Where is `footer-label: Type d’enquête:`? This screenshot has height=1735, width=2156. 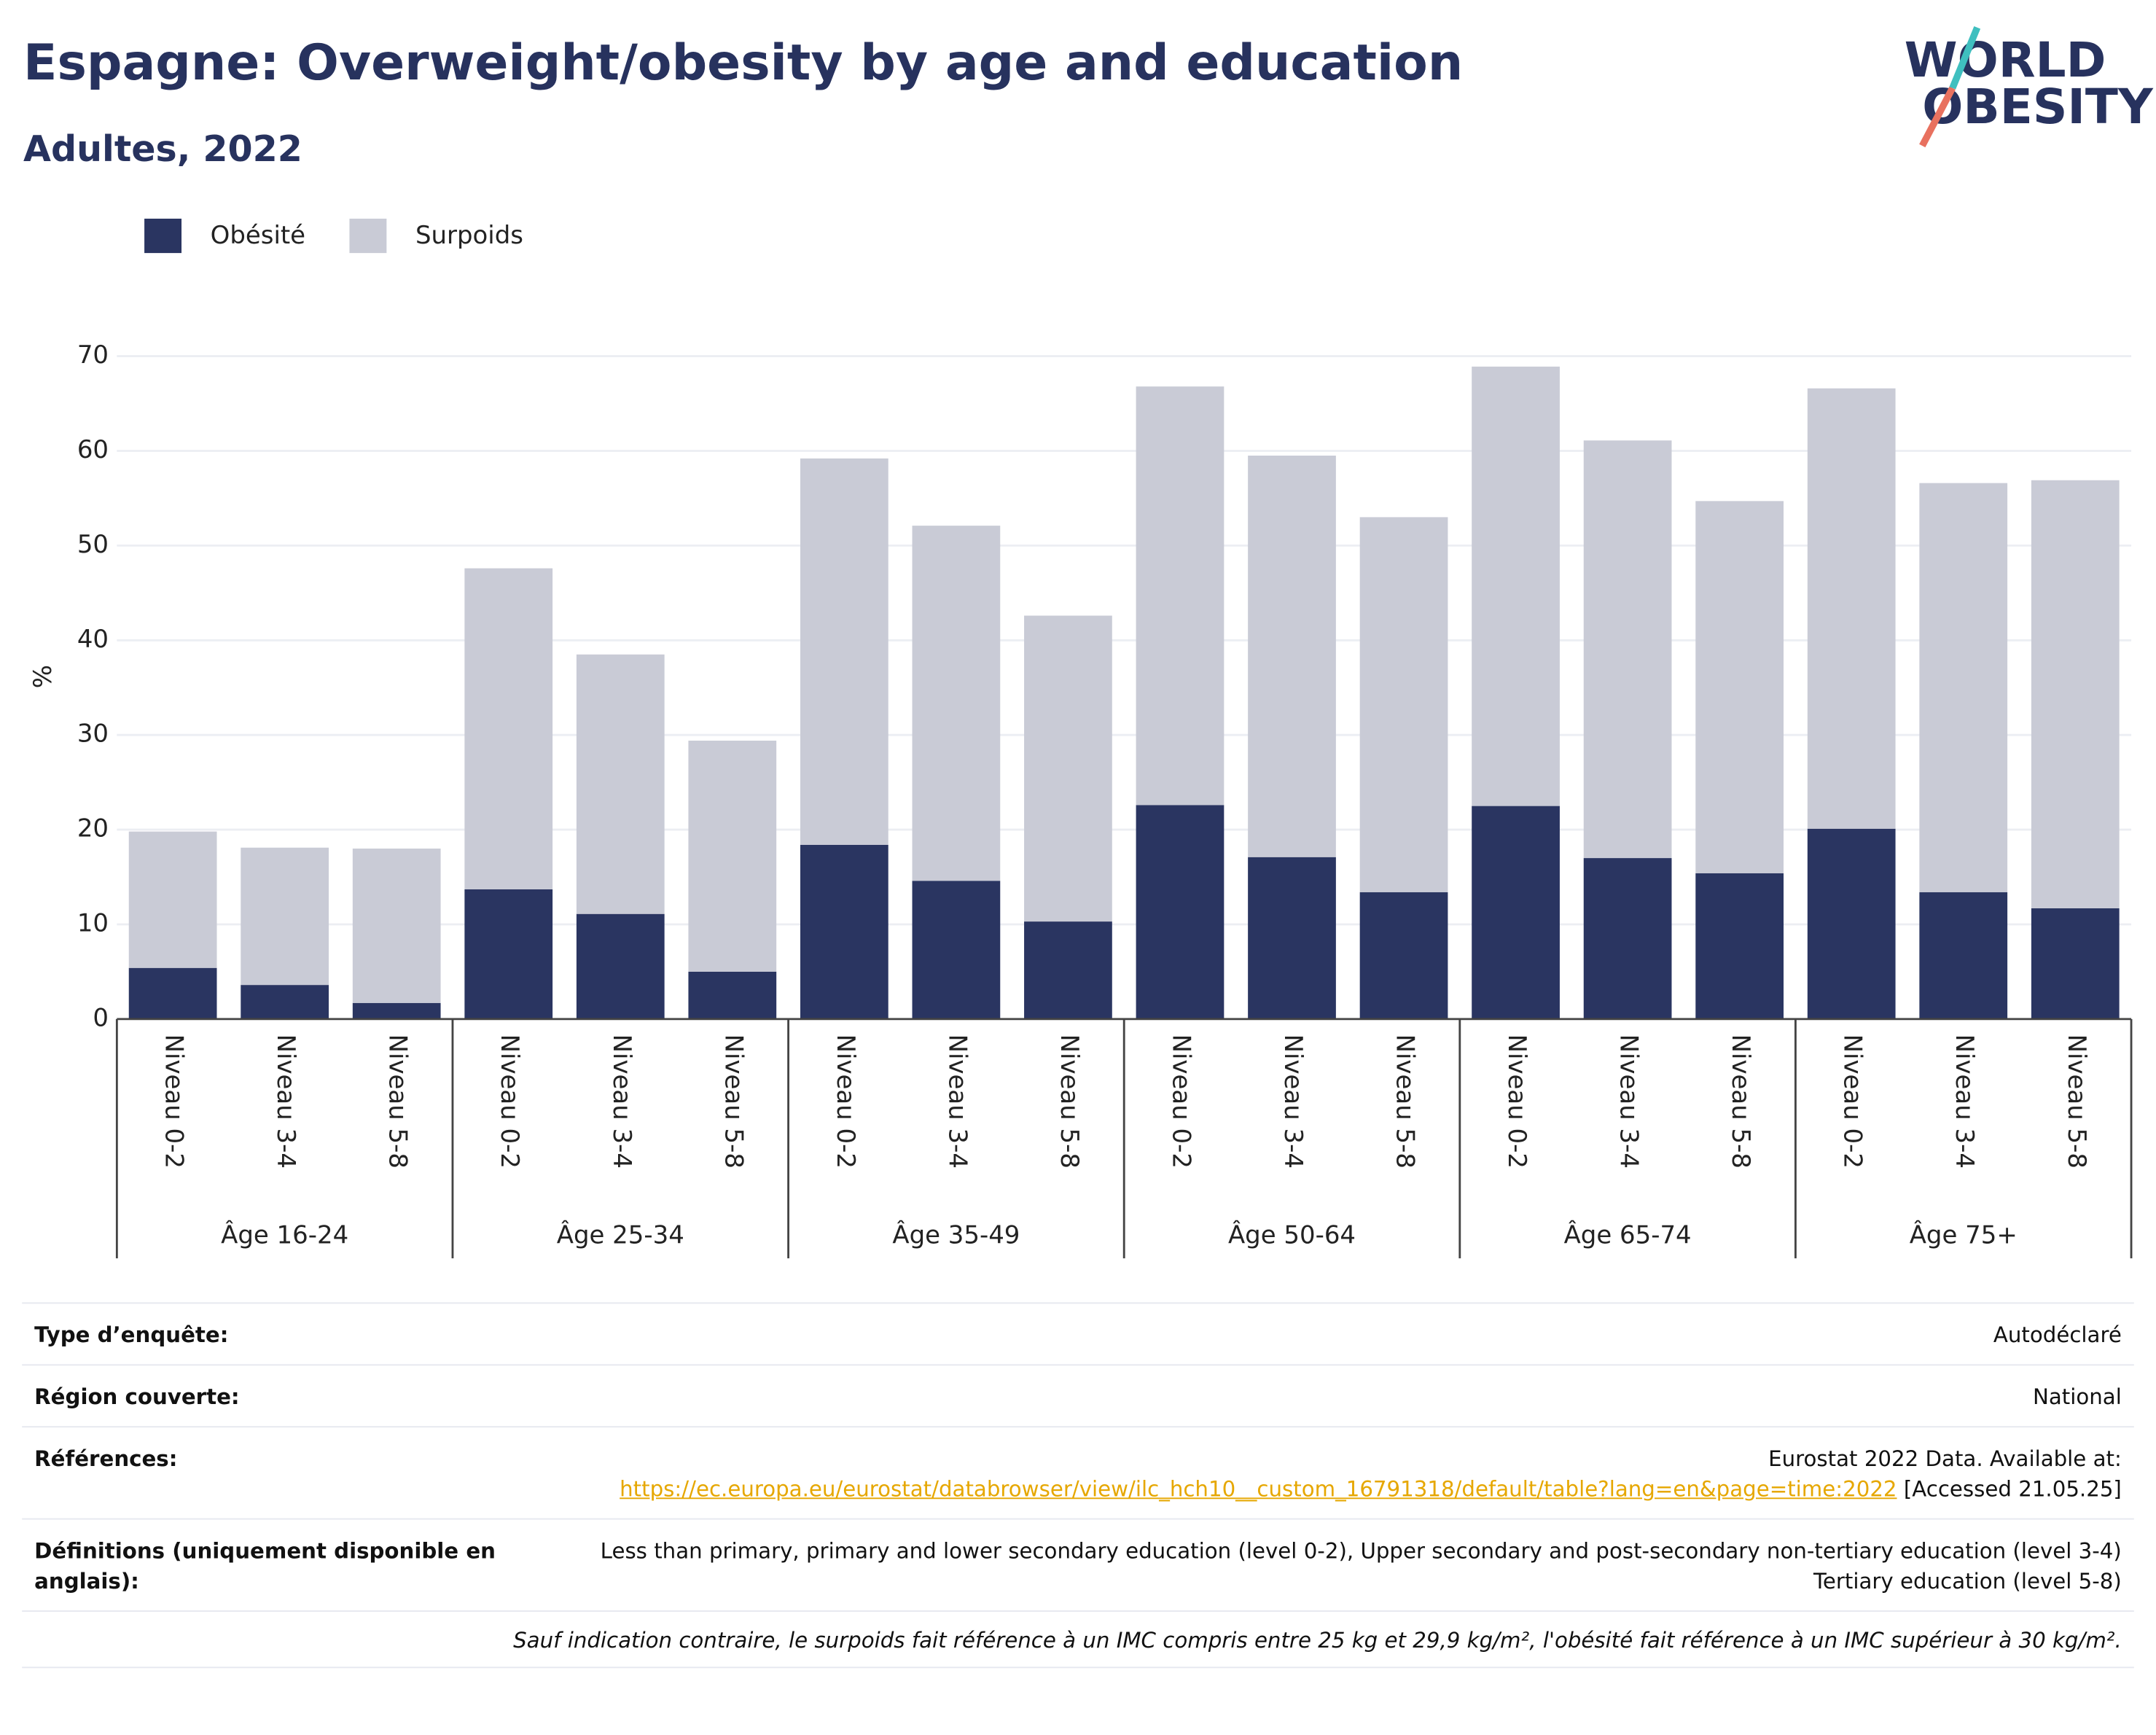 footer-label: Type d’enquête: is located at coordinates (131, 1335).